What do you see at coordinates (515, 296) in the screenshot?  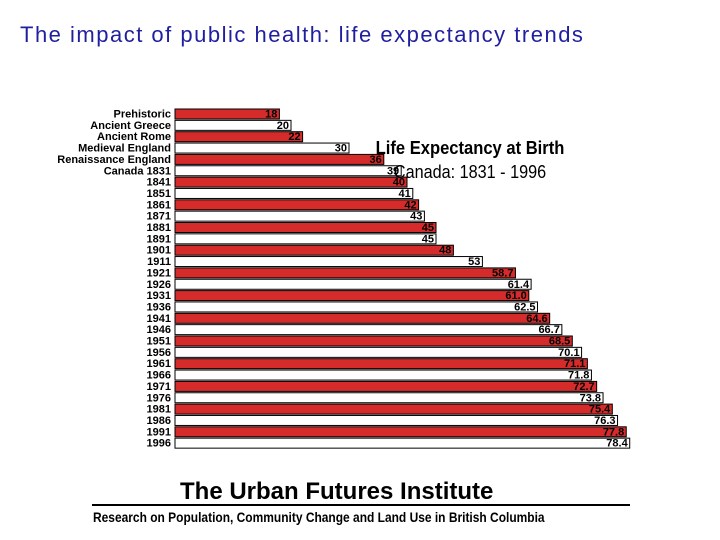 I see `value-label: 61.0` at bounding box center [515, 296].